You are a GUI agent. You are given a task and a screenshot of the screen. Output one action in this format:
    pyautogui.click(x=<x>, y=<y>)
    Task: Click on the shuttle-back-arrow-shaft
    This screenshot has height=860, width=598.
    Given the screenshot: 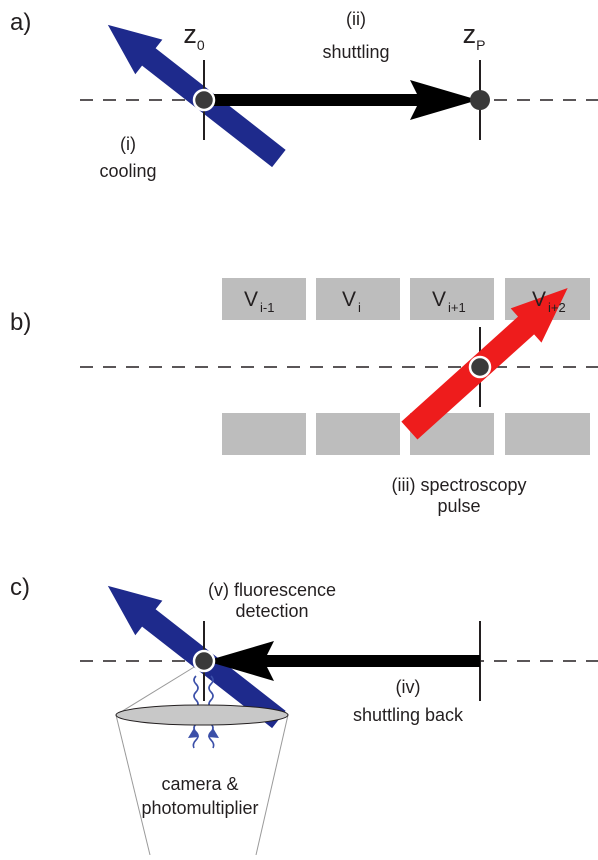 What is the action you would take?
    pyautogui.click(x=371, y=661)
    